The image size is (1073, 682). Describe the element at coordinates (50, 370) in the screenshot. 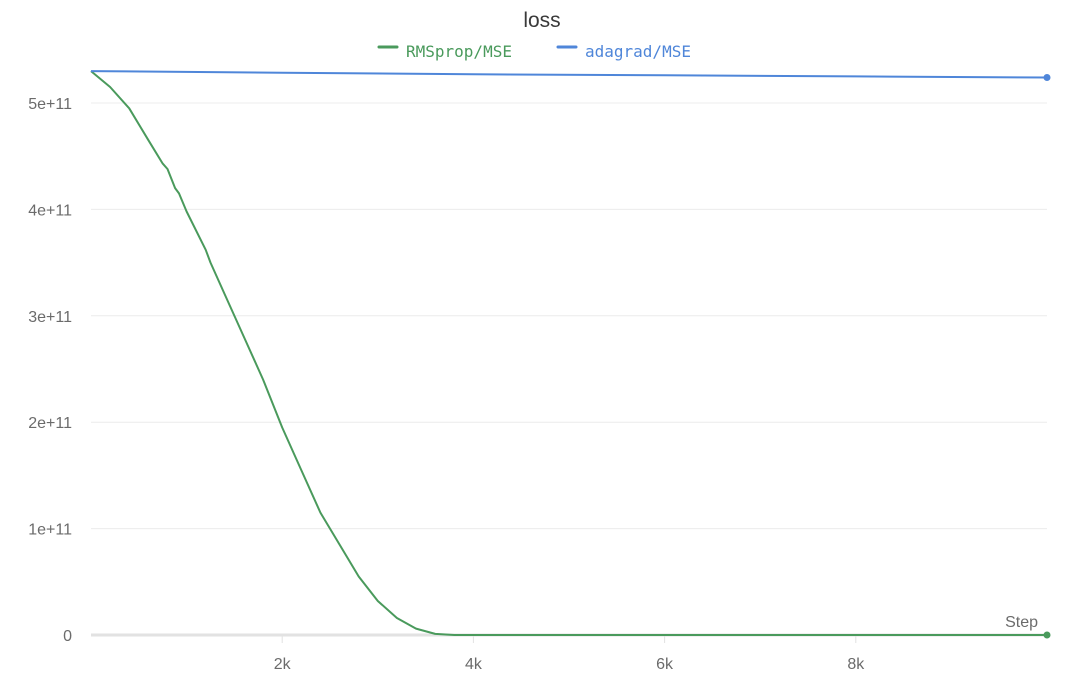

I see `y-axis-ticks: 0 1e+11 2e+11 3e+11 4e+11 5e+11` at that location.